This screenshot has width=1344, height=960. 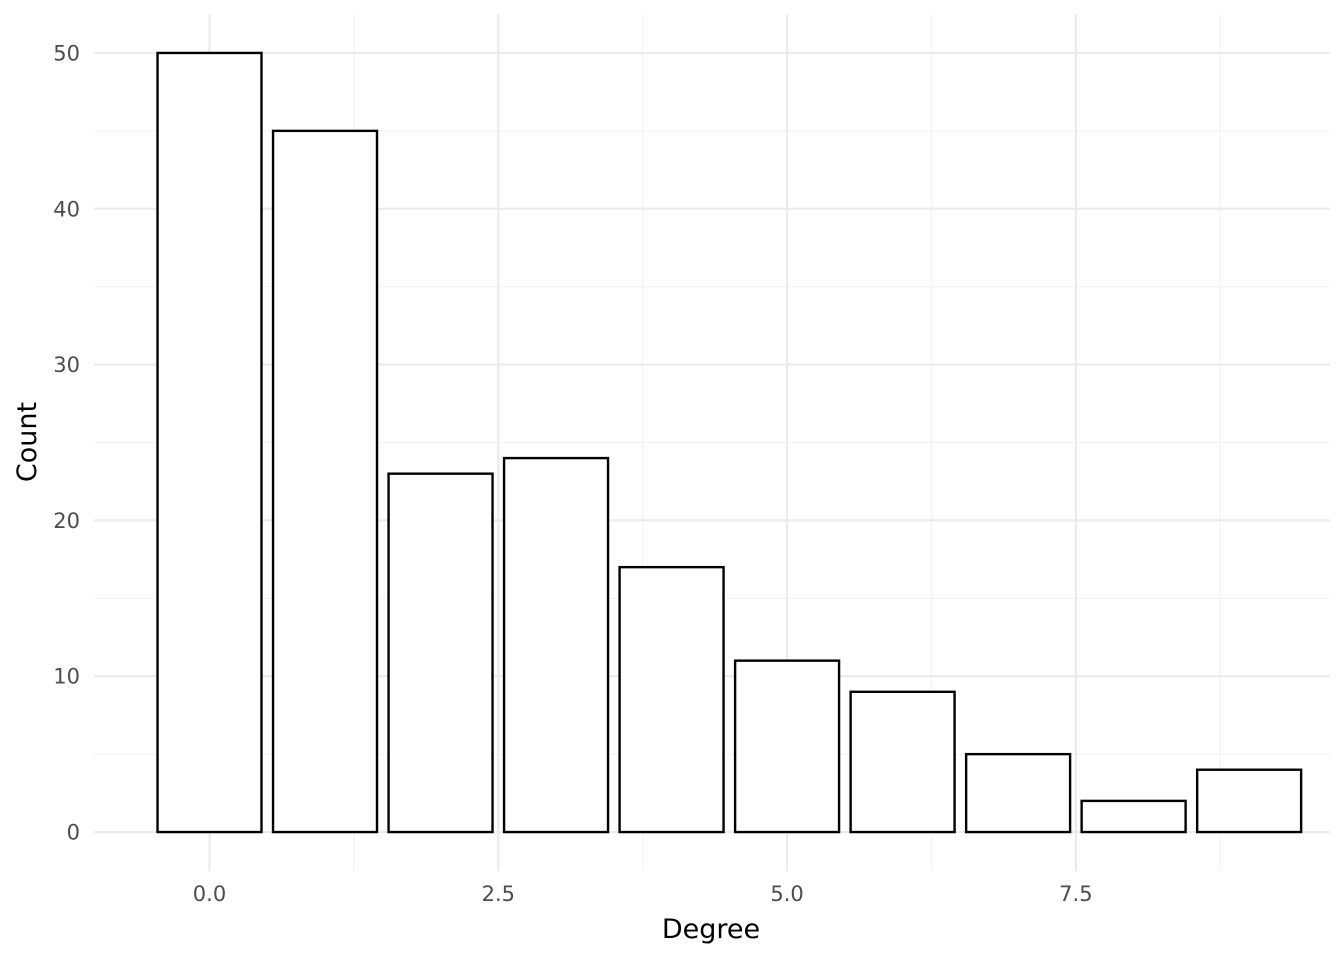 What do you see at coordinates (66, 365) in the screenshot?
I see `y-tick-label: 30` at bounding box center [66, 365].